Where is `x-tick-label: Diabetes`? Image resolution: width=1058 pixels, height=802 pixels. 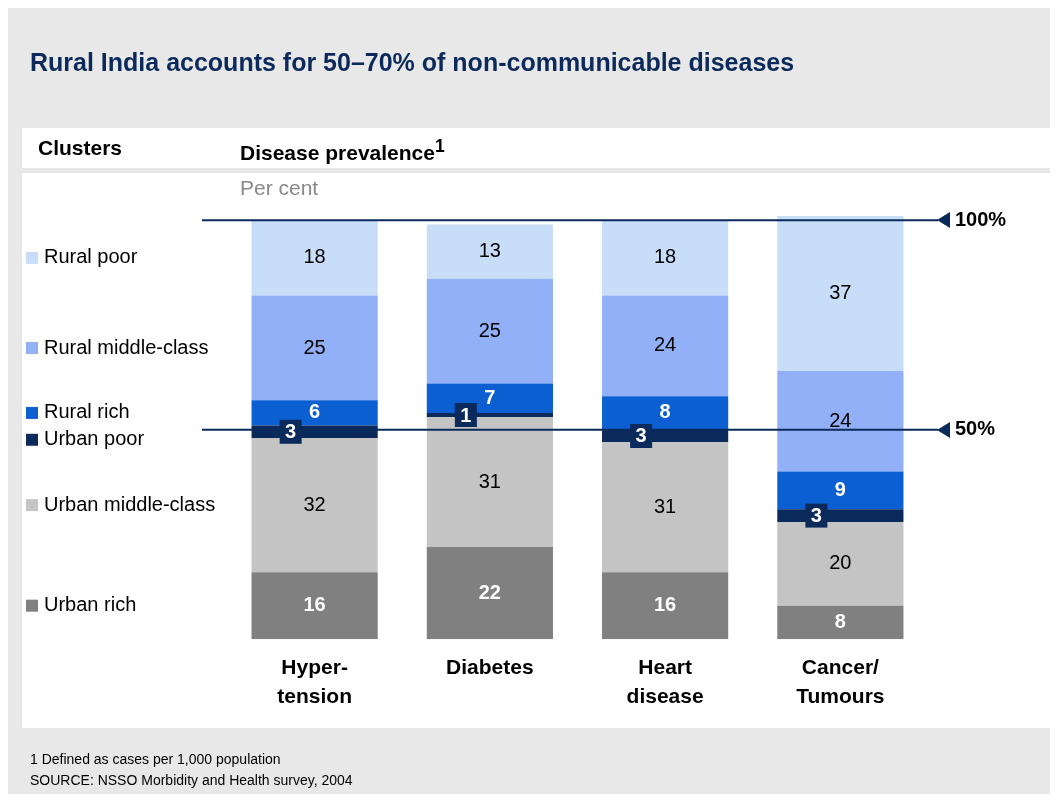
x-tick-label: Diabetes is located at coordinates (490, 666).